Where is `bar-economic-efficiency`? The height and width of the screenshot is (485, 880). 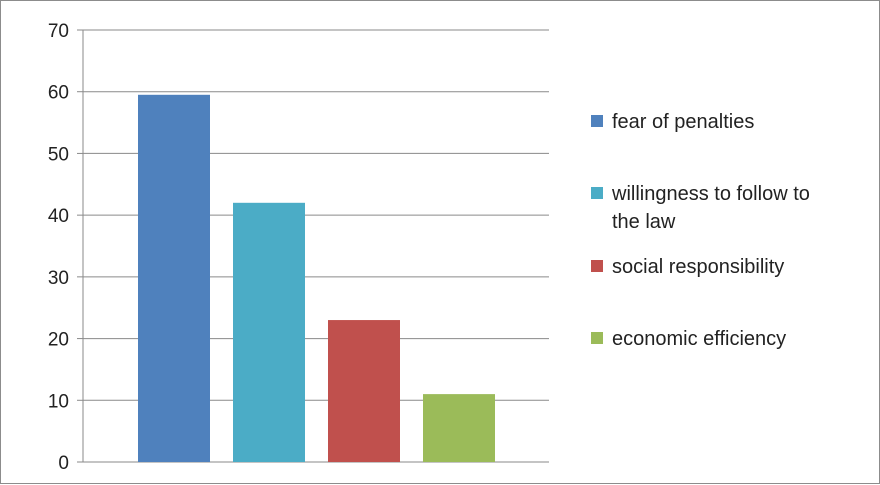 bar-economic-efficiency is located at coordinates (459, 428).